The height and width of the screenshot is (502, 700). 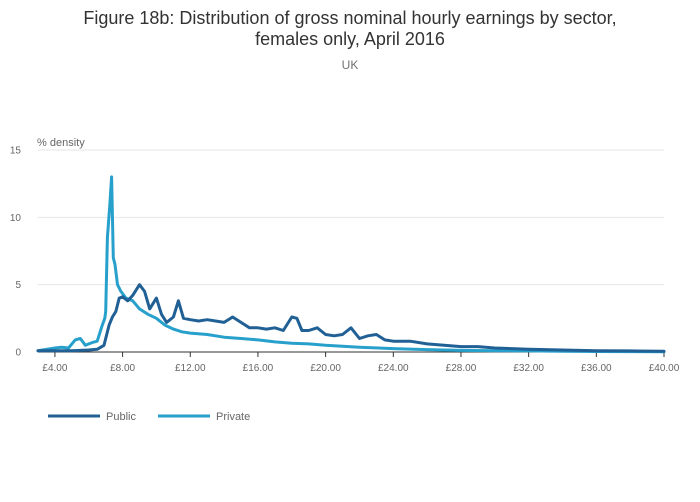 What do you see at coordinates (54, 368) in the screenshot?
I see `x-tick-label: £4.00` at bounding box center [54, 368].